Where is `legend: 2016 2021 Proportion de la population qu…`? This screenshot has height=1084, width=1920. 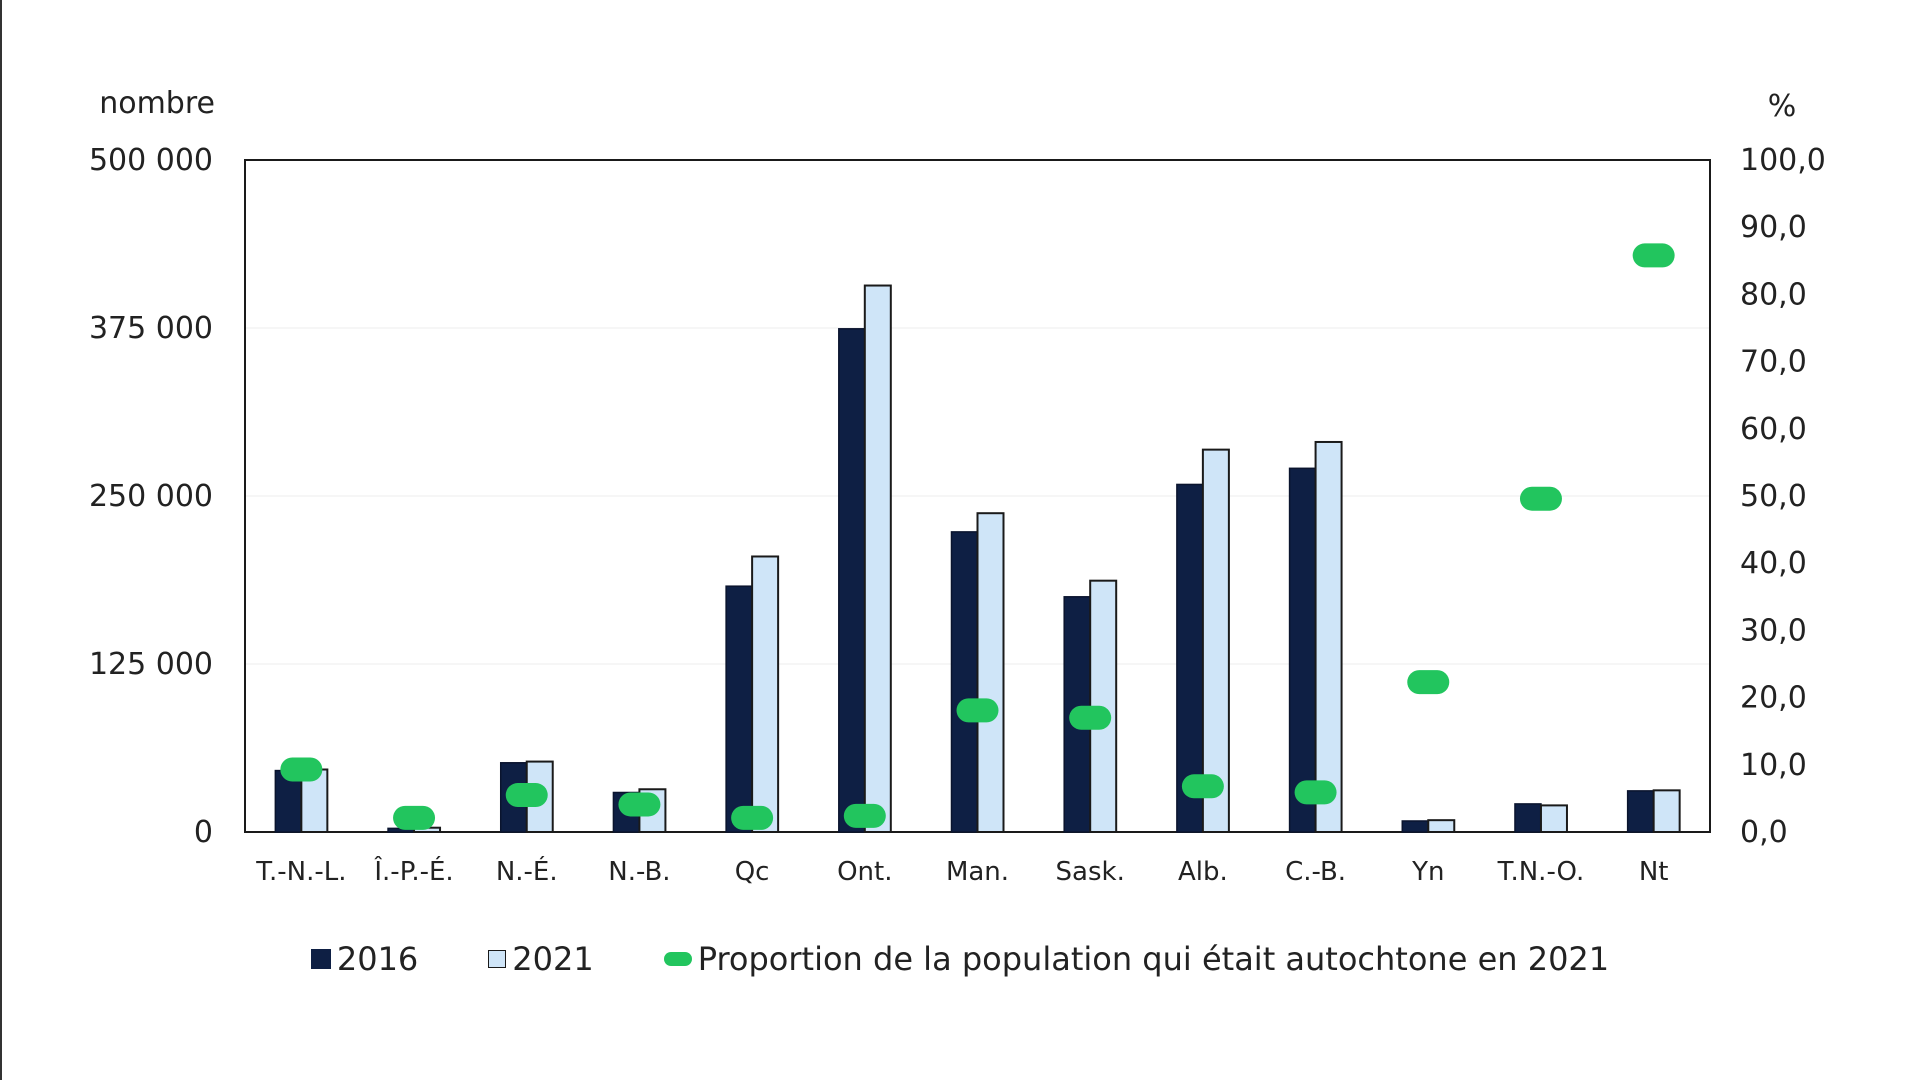 legend: 2016 2021 Proportion de la population qu… is located at coordinates (960, 959).